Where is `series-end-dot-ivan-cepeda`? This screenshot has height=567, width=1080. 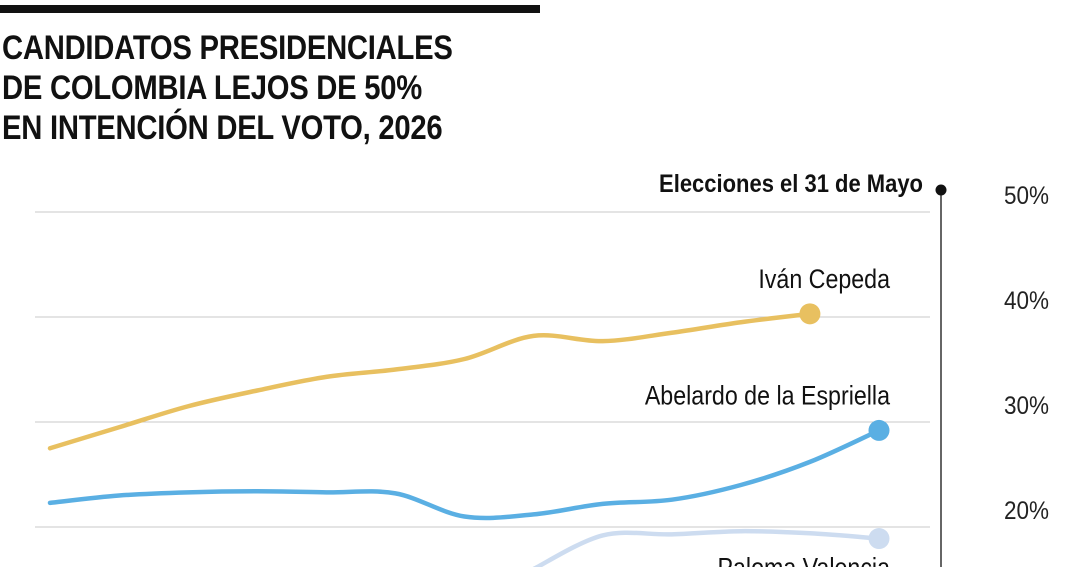 series-end-dot-ivan-cepeda is located at coordinates (810, 314).